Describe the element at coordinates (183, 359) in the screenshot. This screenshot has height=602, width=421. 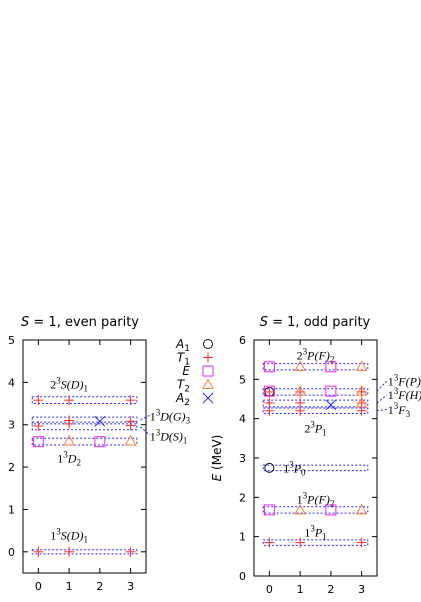
I see `legend-label: T1` at that location.